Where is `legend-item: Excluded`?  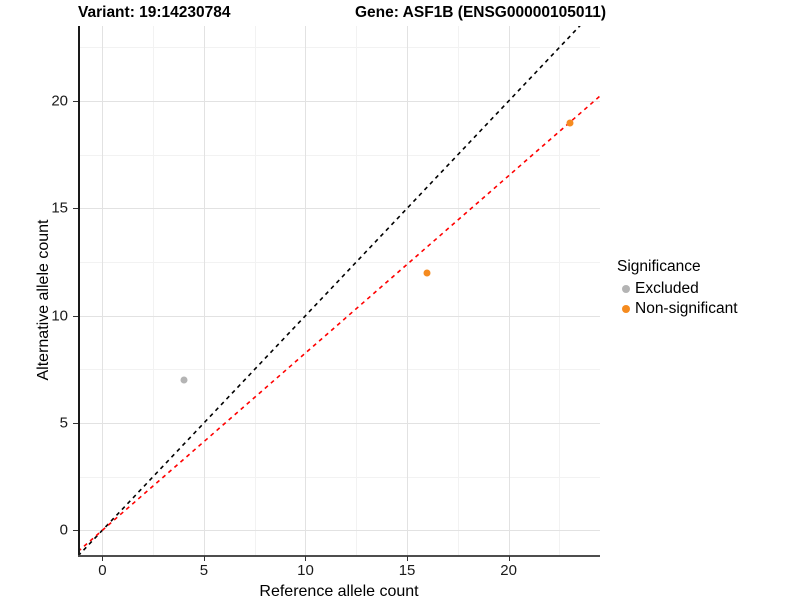
legend-item: Excluded is located at coordinates (707, 289).